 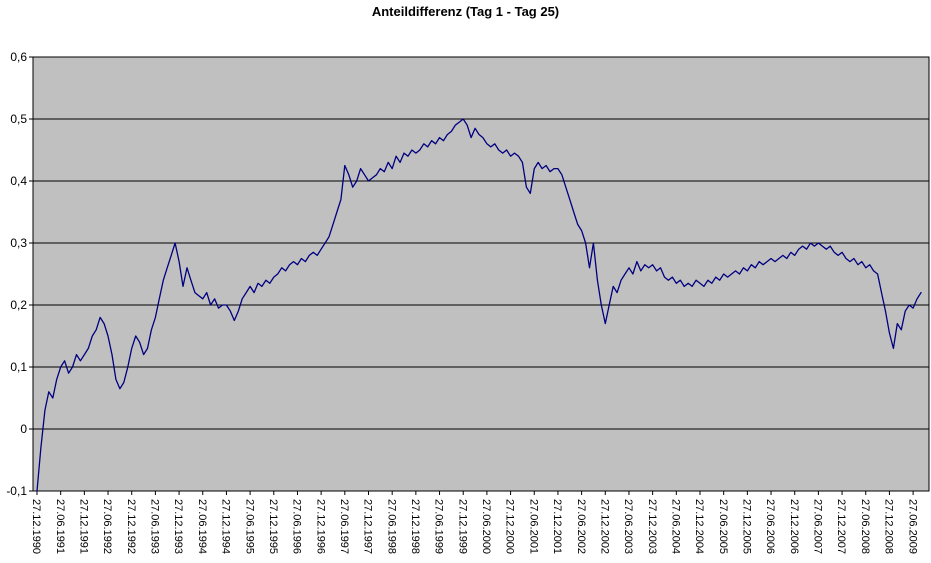 What do you see at coordinates (841, 526) in the screenshot?
I see `x-axis-label: 27.12.2007` at bounding box center [841, 526].